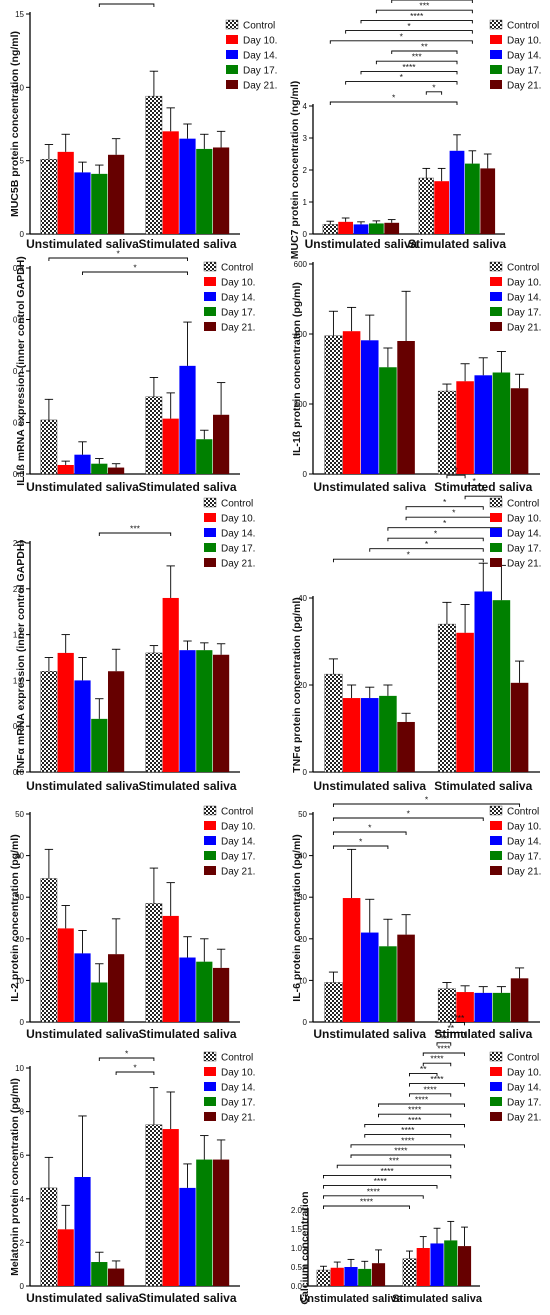  I want to click on bar-il1b-mrna-g1-s1, so click(170, 446).